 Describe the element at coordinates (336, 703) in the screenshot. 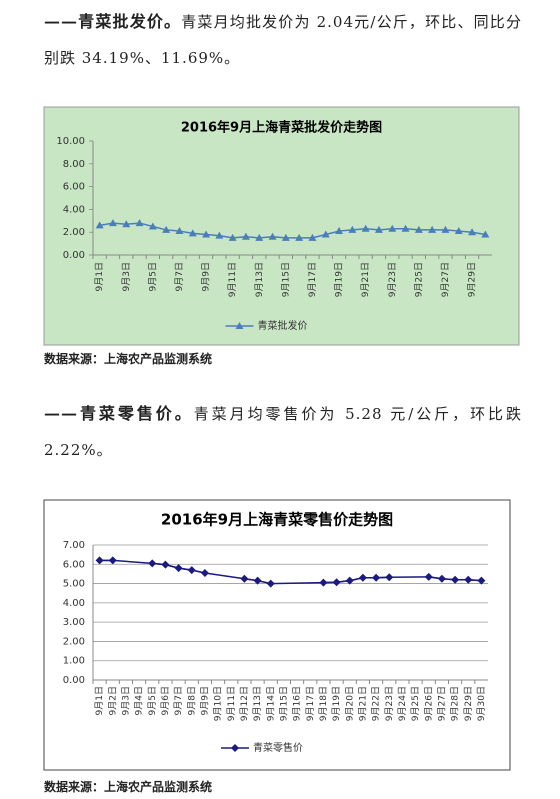

I see `x-tick-label: 9月19日` at that location.